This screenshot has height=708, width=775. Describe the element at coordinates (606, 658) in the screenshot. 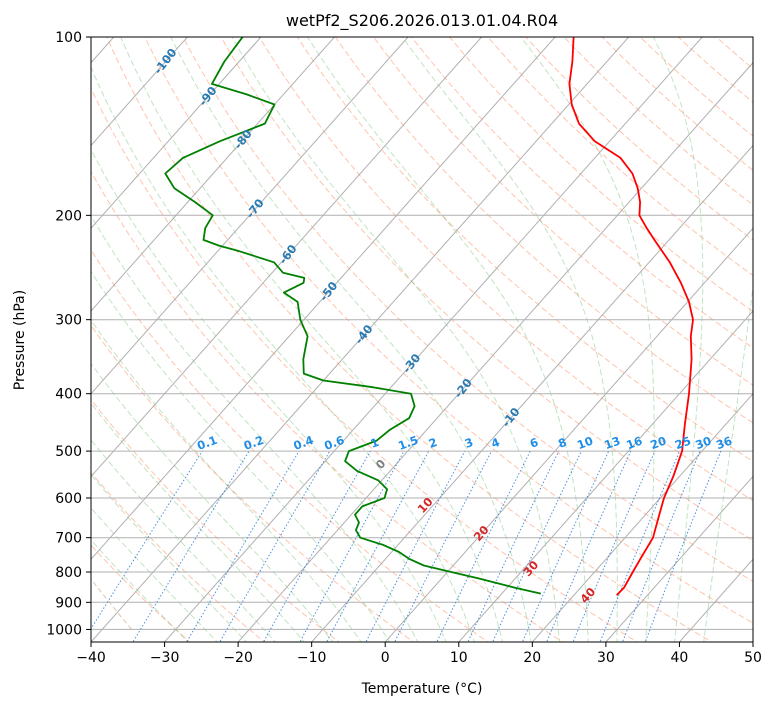

I see `x-tick-label: 30` at that location.